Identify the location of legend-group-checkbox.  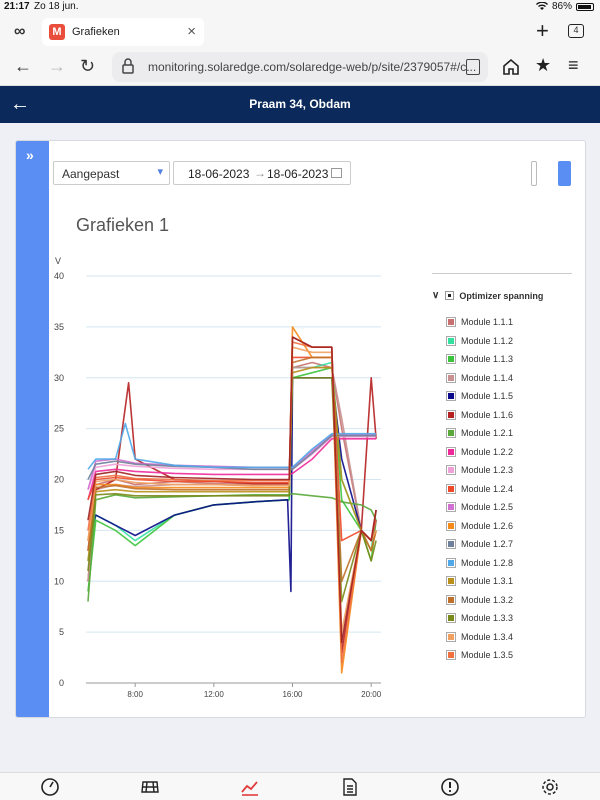
(450, 295).